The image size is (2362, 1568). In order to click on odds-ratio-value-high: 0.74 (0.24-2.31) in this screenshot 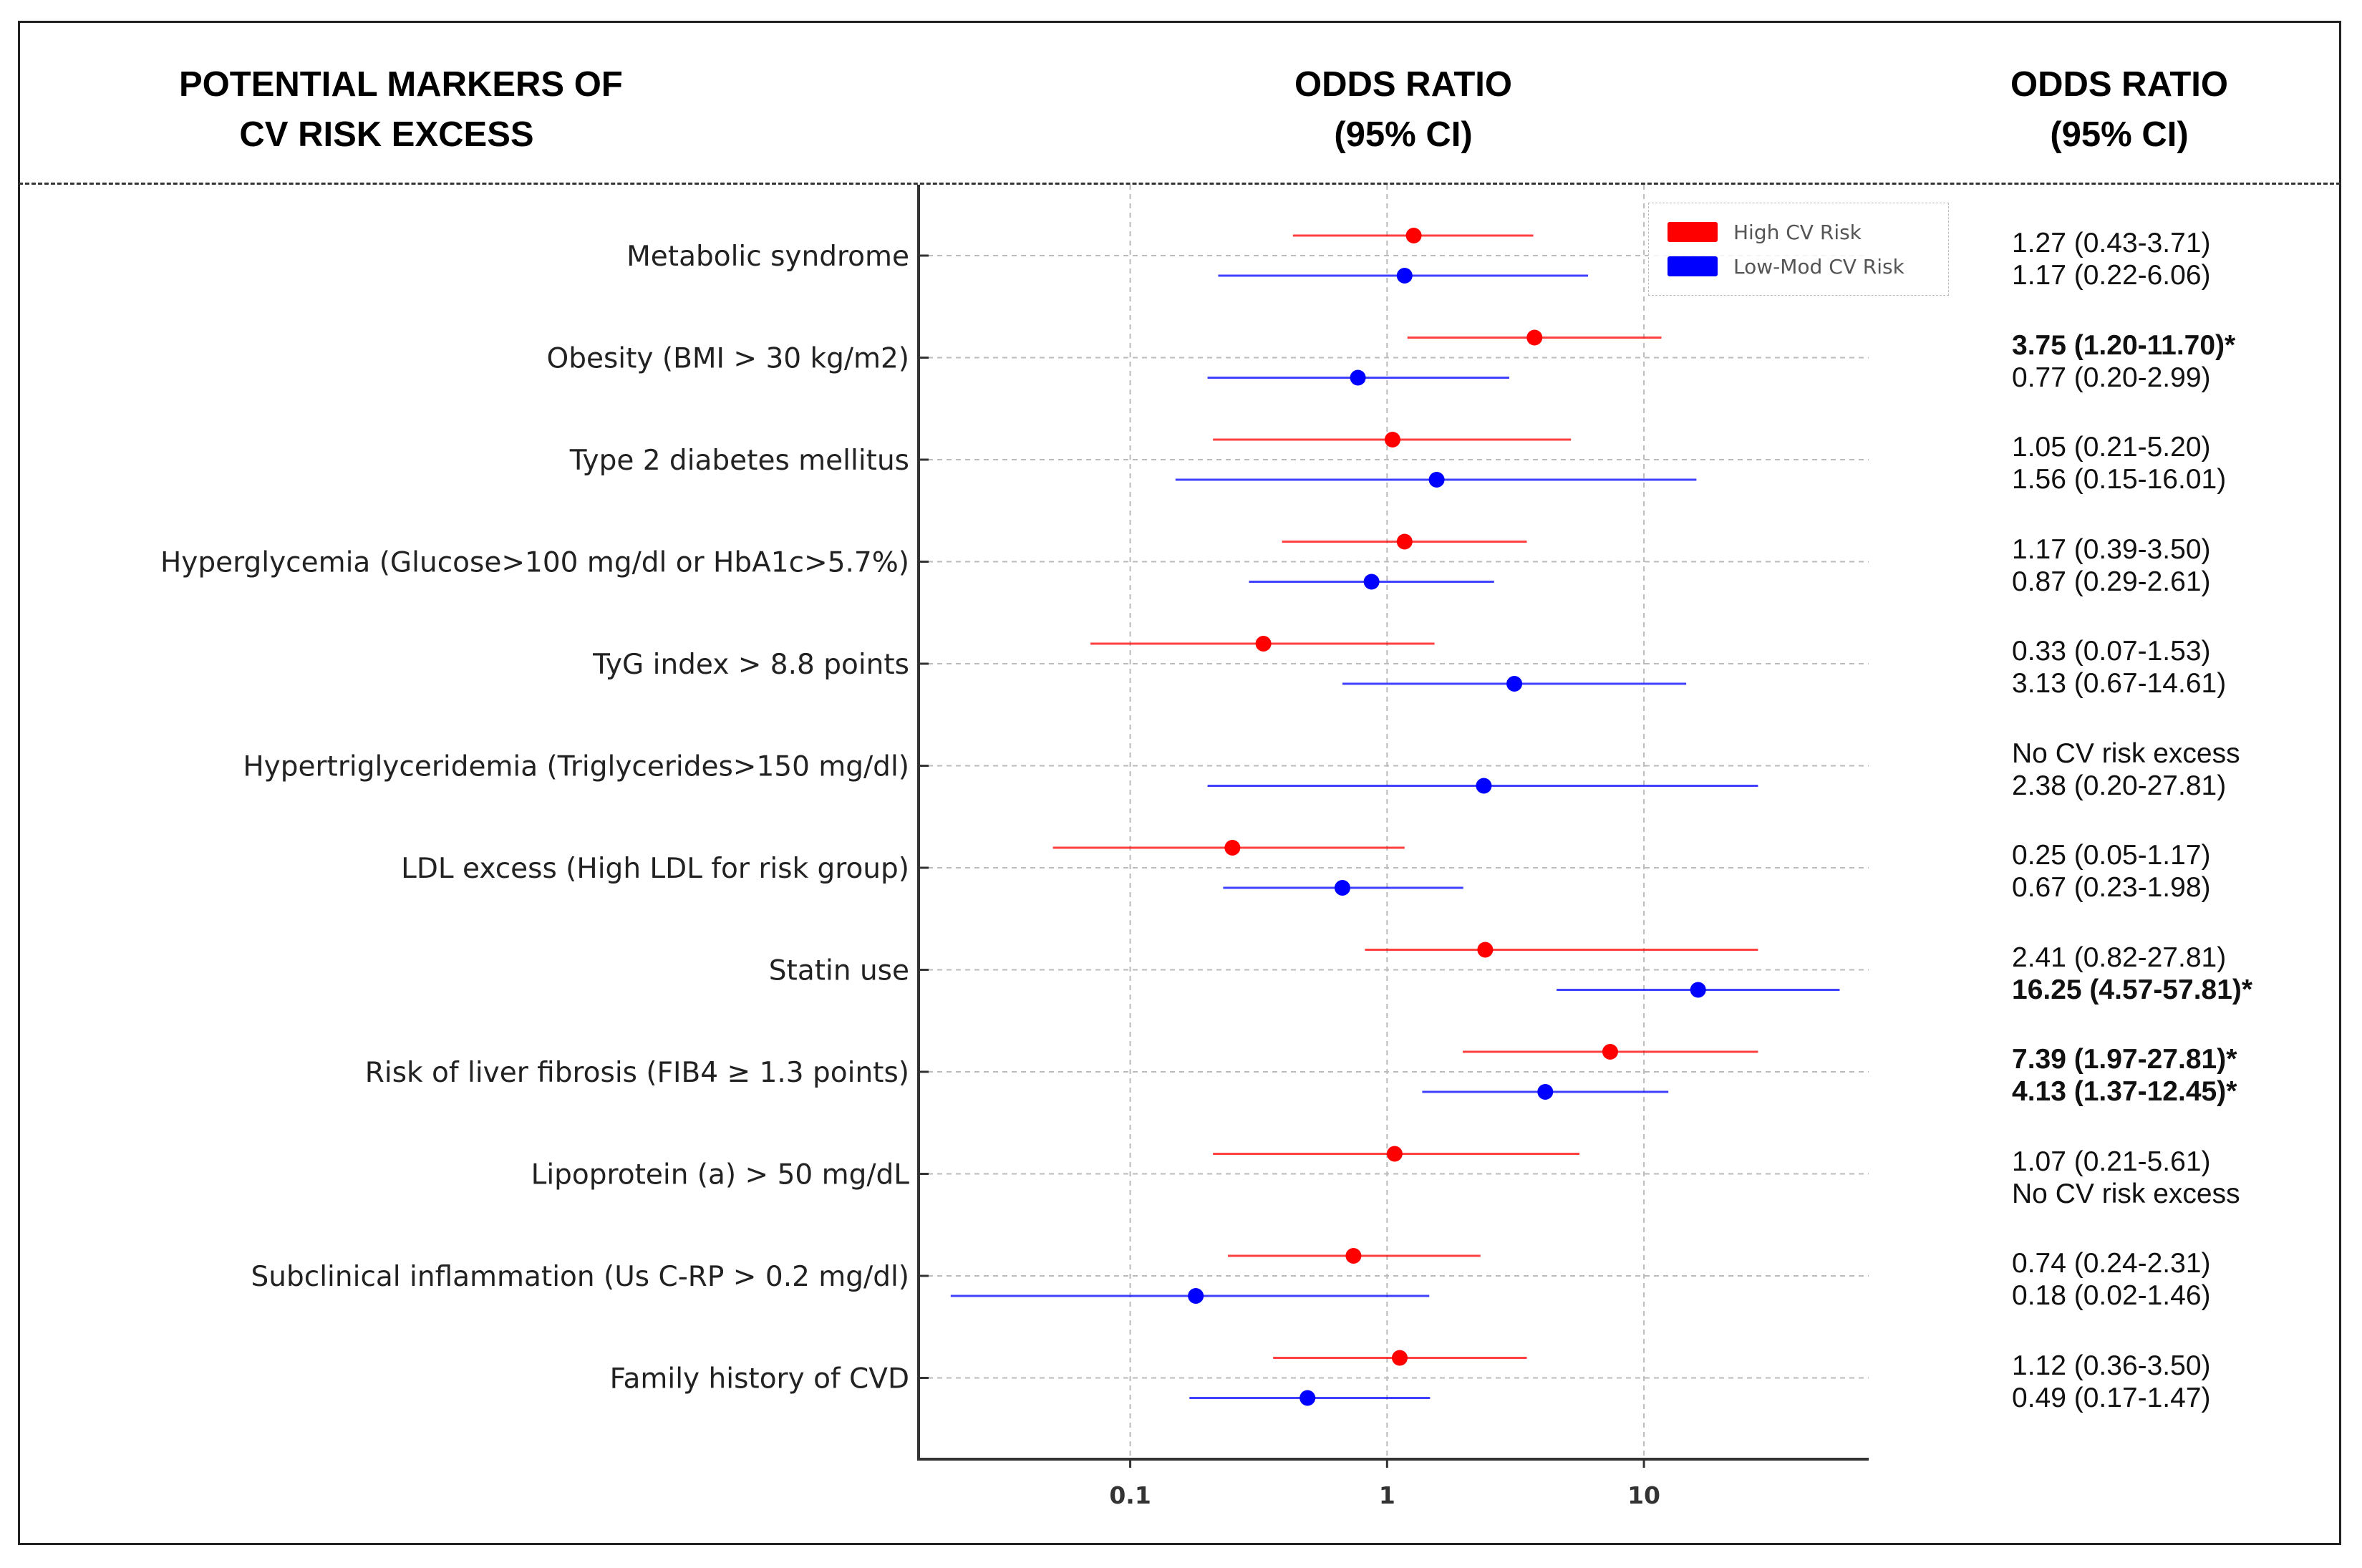, I will do `click(2111, 1263)`.